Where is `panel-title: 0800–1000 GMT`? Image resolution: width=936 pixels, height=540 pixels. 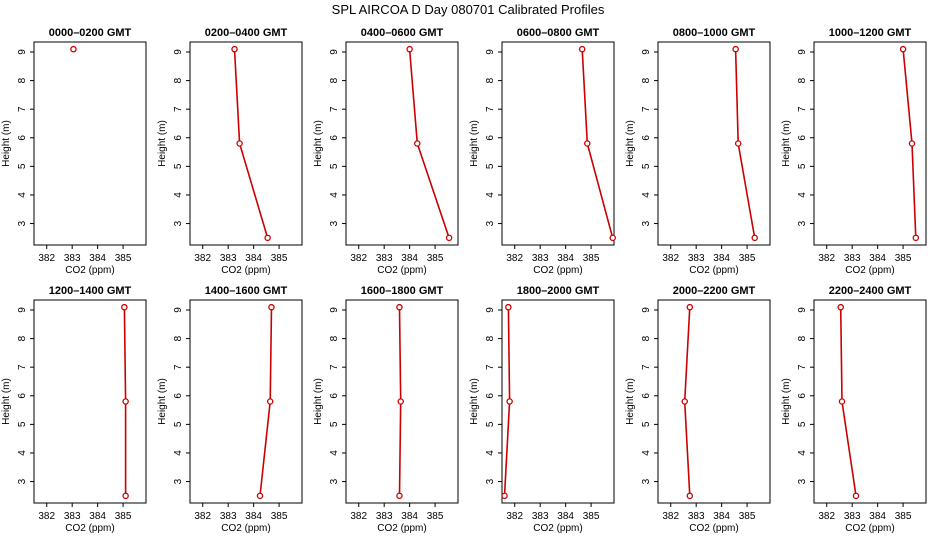
panel-title: 0800–1000 GMT is located at coordinates (714, 33).